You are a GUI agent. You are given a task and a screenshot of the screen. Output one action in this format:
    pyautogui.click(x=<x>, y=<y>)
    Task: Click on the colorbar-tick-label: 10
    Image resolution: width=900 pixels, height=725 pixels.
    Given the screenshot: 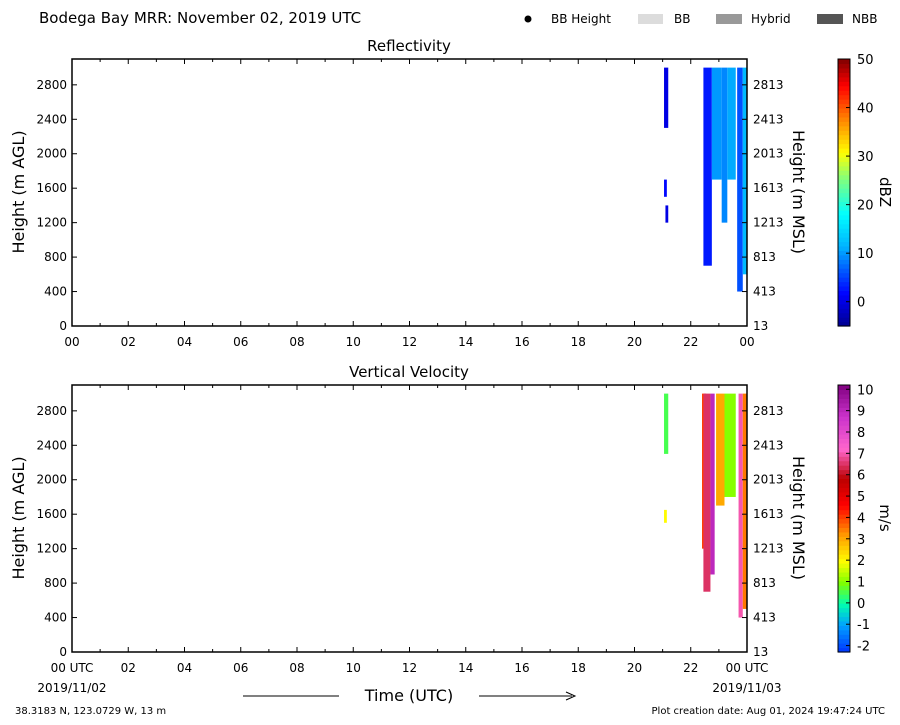 What is the action you would take?
    pyautogui.click(x=865, y=254)
    